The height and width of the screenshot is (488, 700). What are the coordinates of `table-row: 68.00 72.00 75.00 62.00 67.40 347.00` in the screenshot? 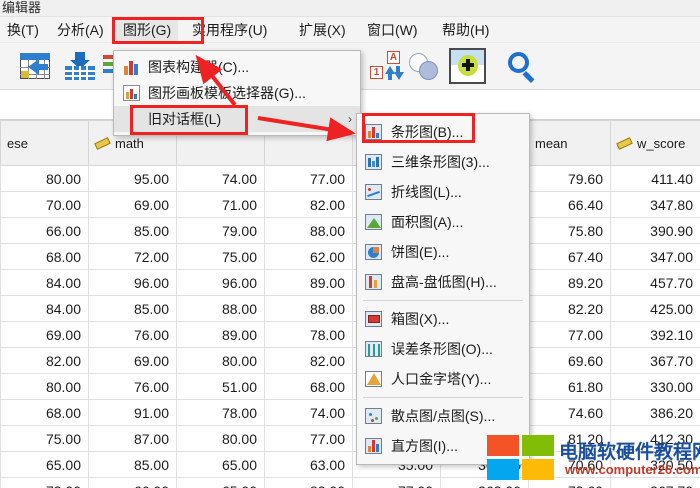 It's located at (350, 256).